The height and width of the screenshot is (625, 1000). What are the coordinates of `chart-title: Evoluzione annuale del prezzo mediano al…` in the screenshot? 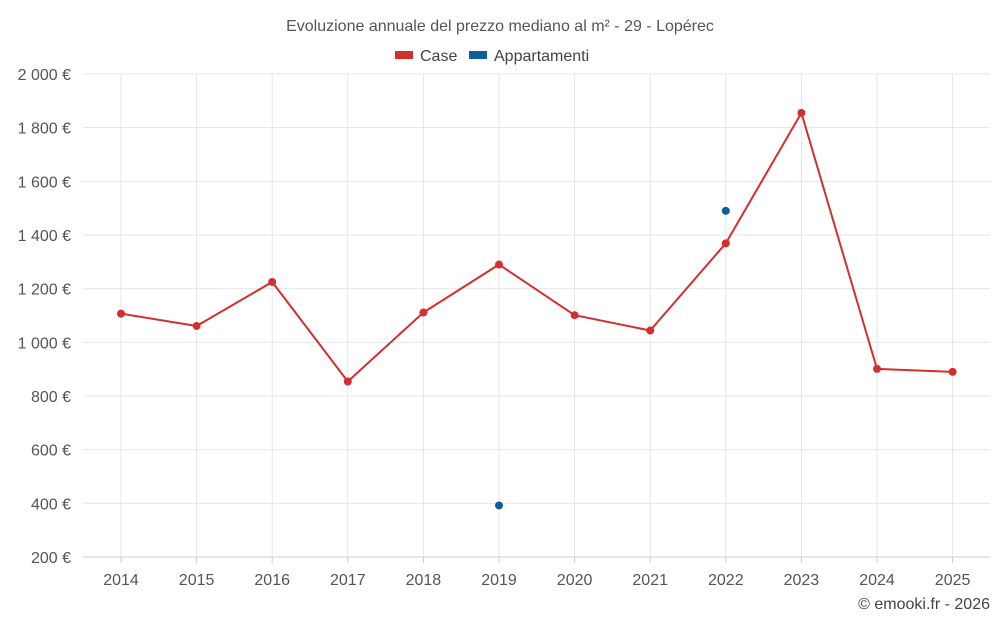 It's located at (500, 26).